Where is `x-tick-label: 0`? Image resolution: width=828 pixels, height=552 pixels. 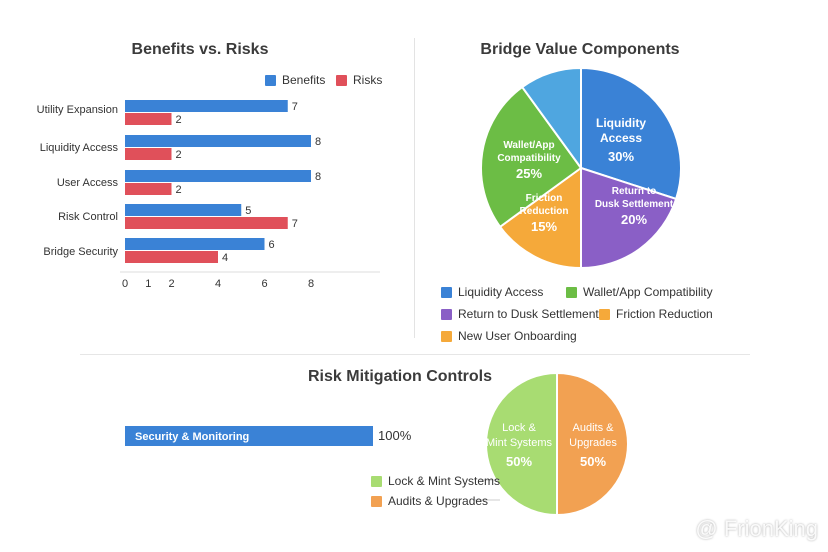
x-tick-label: 0 is located at coordinates (125, 284).